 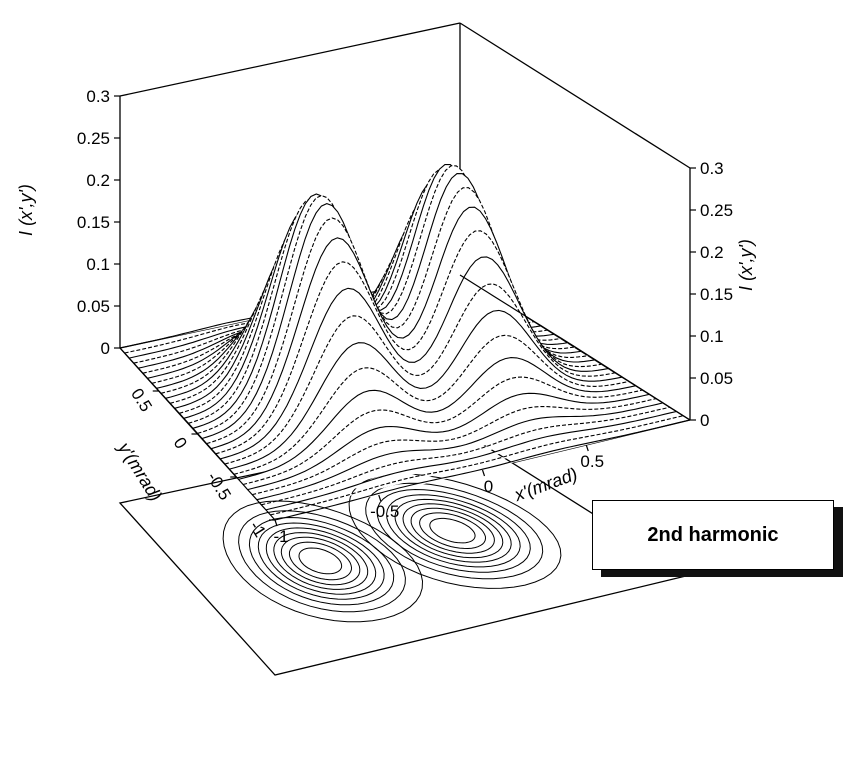 I want to click on z-tick-label-right: 0.05, so click(x=716, y=378).